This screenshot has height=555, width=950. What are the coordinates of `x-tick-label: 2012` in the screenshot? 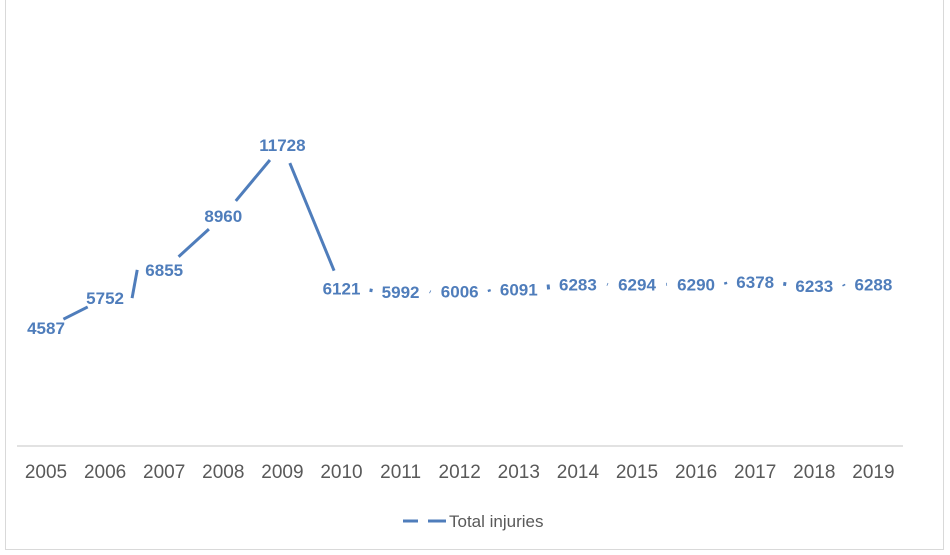 It's located at (460, 472).